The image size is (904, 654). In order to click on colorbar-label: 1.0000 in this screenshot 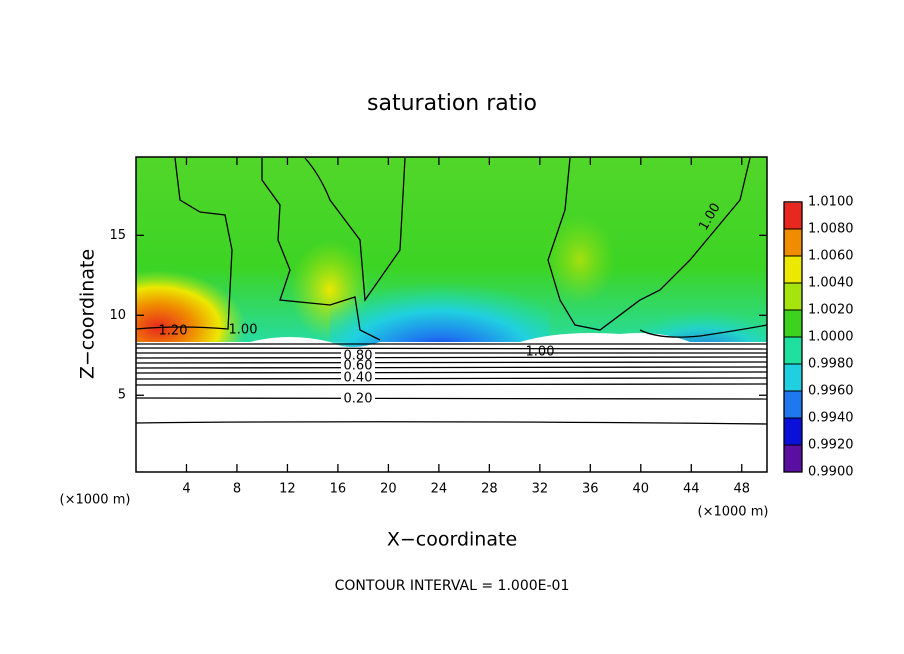, I will do `click(831, 337)`.